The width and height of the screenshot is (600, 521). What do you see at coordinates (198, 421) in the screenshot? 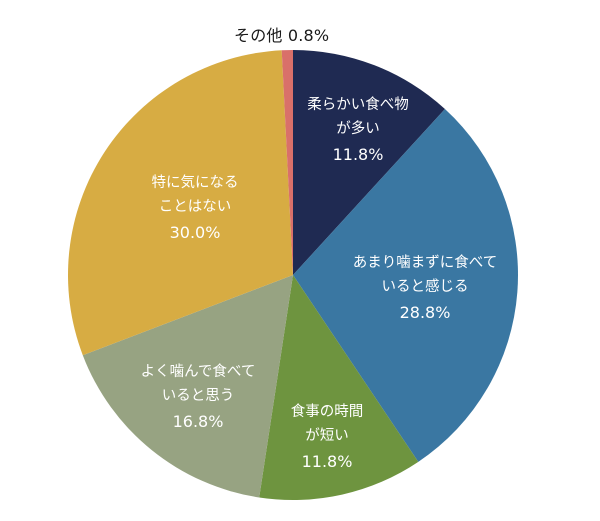
I see `slice-percentage: 16.8%` at bounding box center [198, 421].